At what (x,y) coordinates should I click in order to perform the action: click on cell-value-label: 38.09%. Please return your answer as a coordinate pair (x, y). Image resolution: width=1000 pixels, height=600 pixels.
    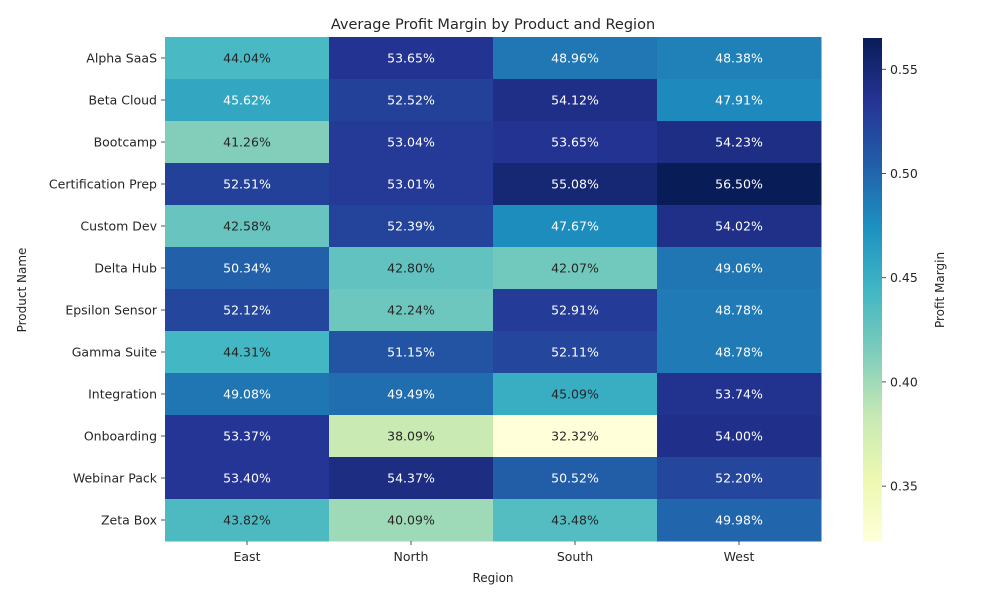
    Looking at the image, I should click on (411, 436).